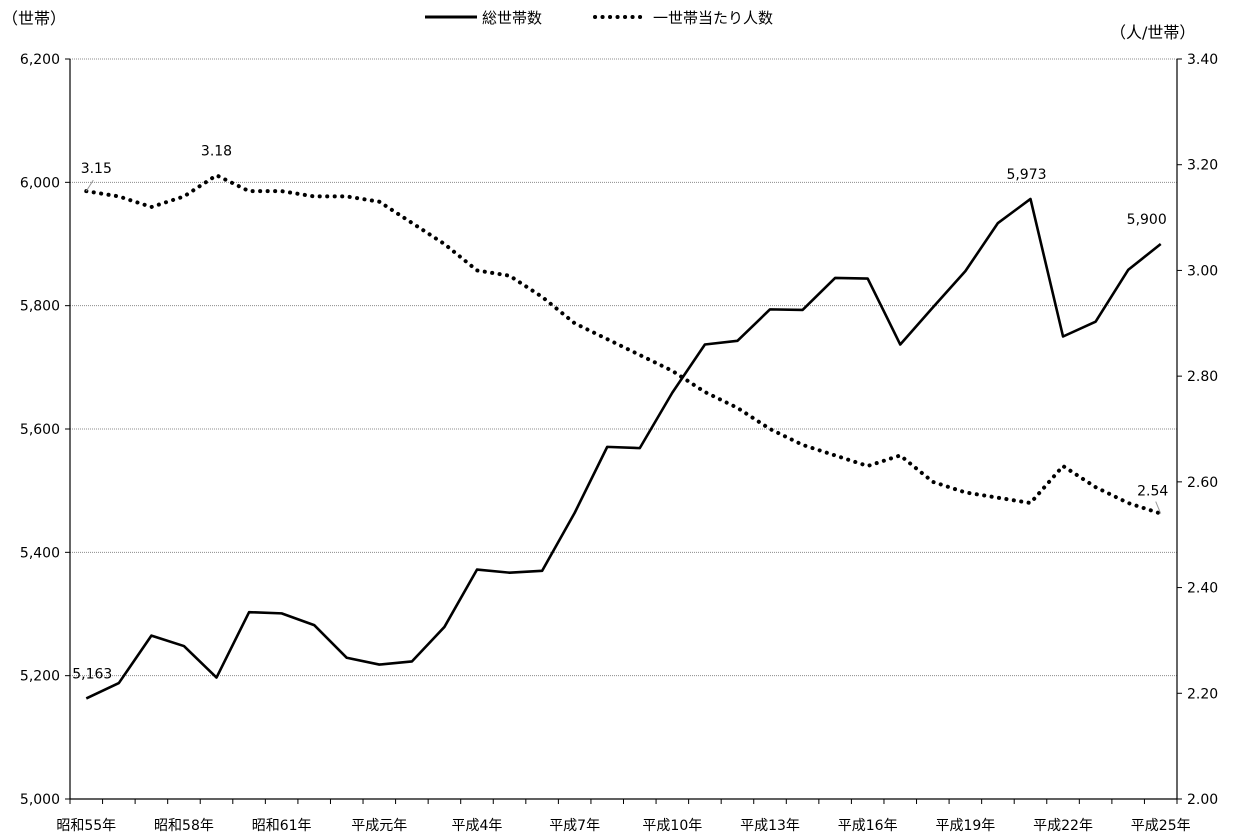 The image size is (1240, 837). I want to click on x-tick-label: 平成13年, so click(770, 826).